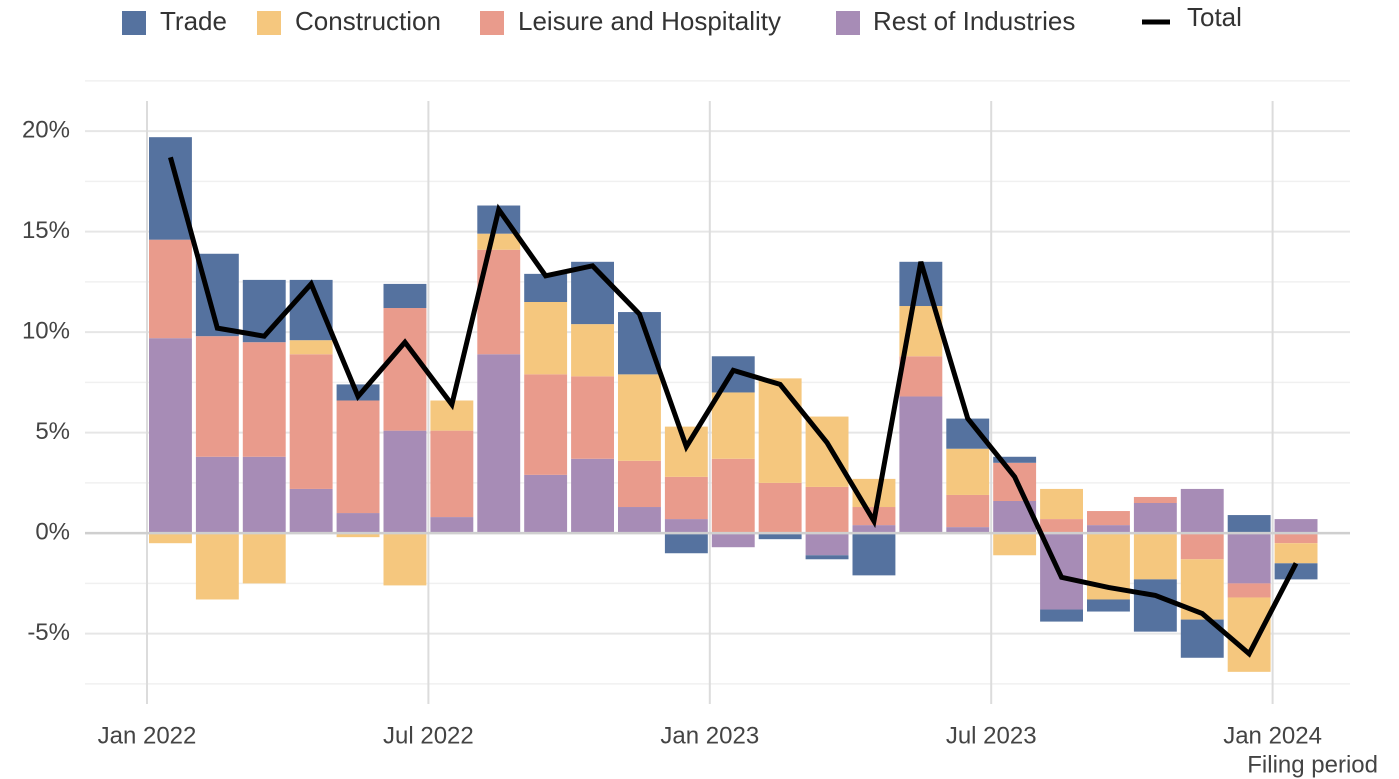 This screenshot has height=779, width=1399. I want to click on x-tick-label: Jan 2022, so click(147, 735).